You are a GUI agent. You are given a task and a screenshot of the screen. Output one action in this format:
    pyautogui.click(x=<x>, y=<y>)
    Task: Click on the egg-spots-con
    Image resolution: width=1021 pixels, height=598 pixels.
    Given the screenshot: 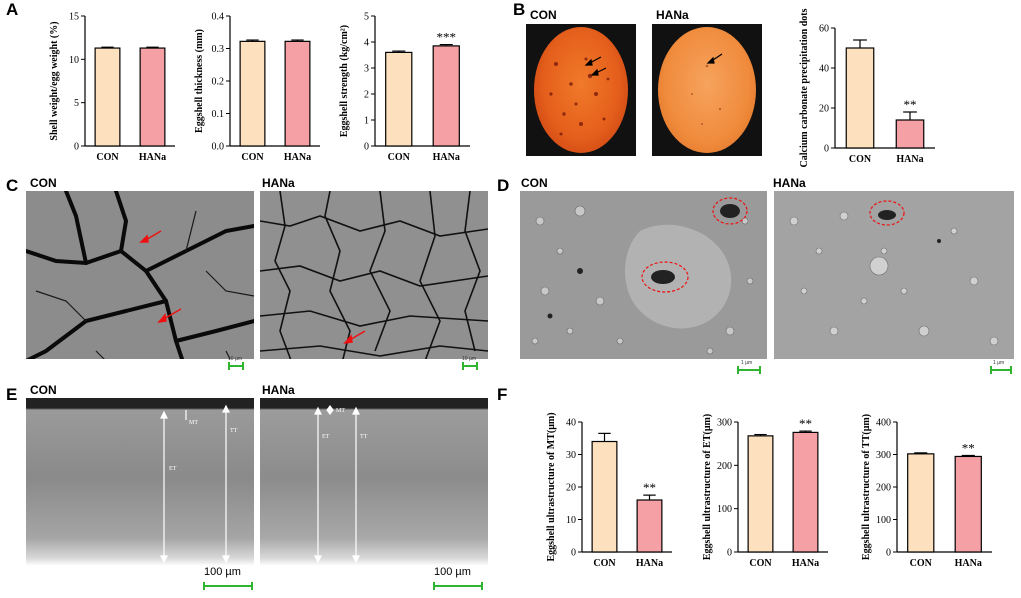 What is the action you would take?
    pyautogui.click(x=579, y=96)
    